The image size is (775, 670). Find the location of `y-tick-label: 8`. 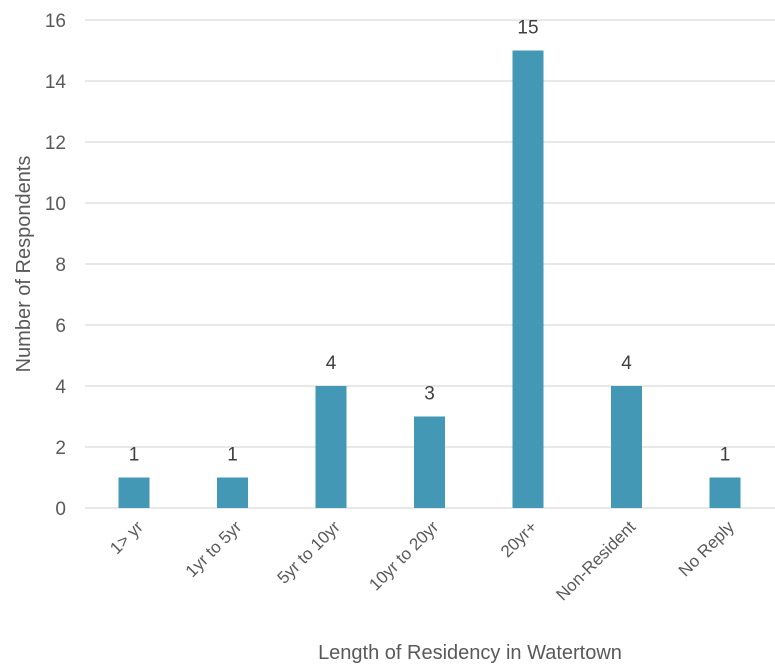

y-tick-label: 8 is located at coordinates (60, 265).